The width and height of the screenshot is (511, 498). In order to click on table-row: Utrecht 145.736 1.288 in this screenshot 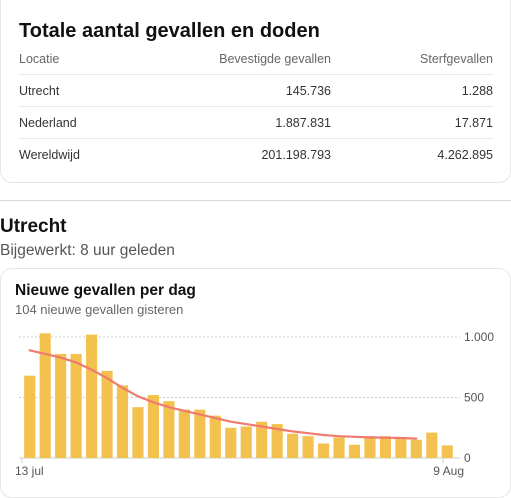, I will do `click(256, 91)`.